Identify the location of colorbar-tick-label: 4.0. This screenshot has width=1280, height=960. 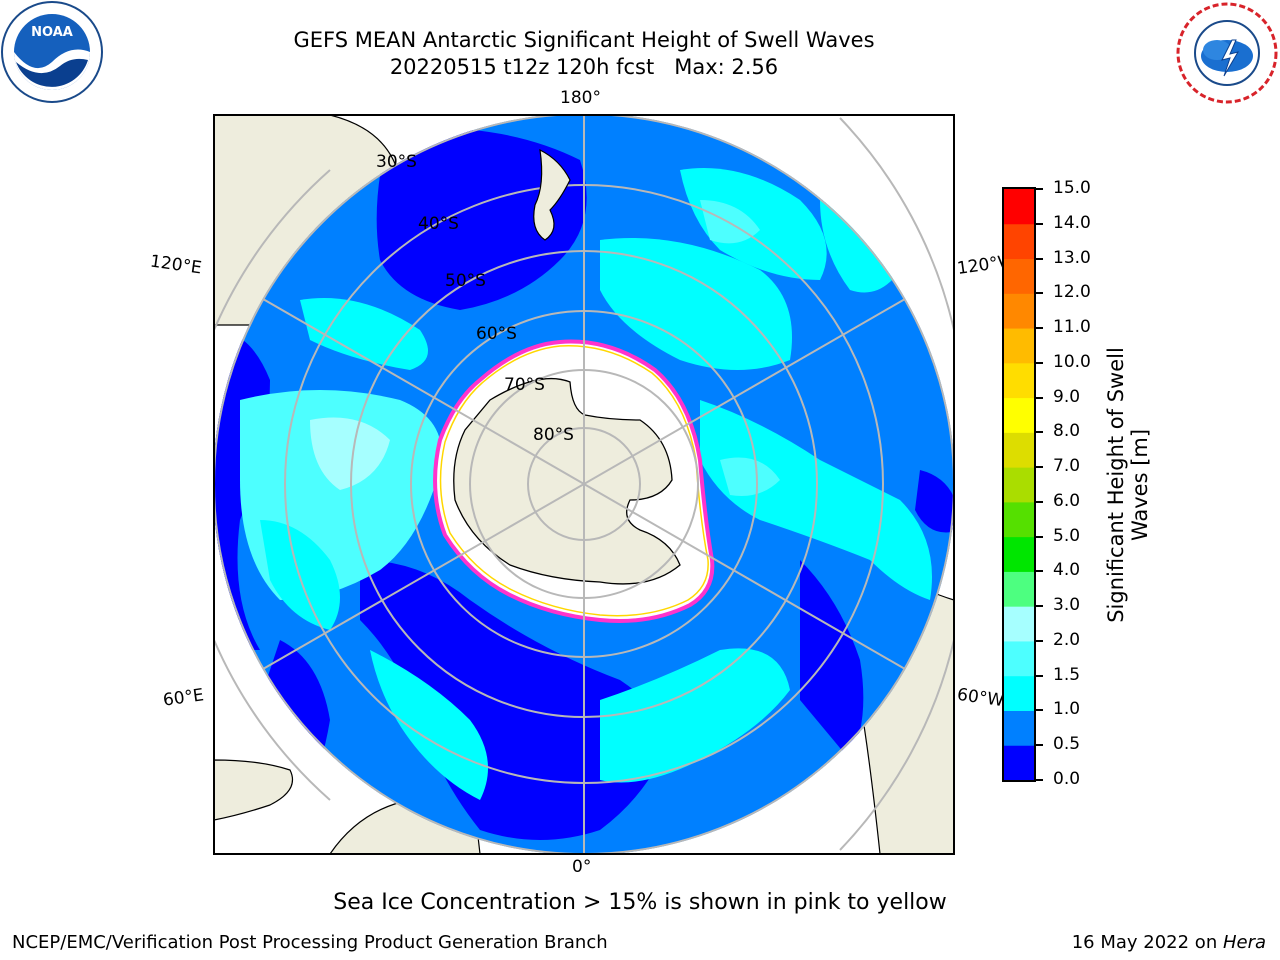
(1067, 570).